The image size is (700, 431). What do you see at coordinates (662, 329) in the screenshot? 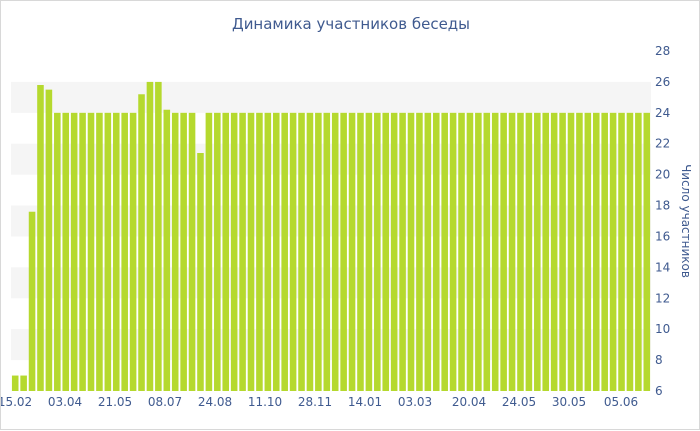
I see `y-tick-label: 10` at bounding box center [662, 329].